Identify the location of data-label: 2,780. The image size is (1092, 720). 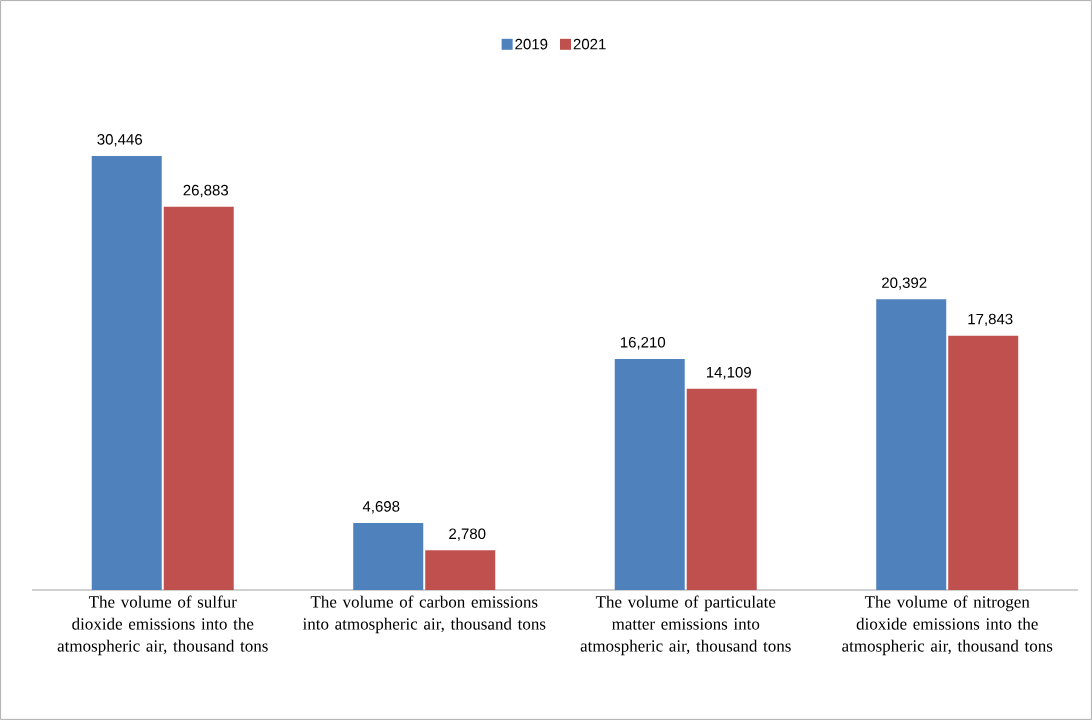
(467, 534).